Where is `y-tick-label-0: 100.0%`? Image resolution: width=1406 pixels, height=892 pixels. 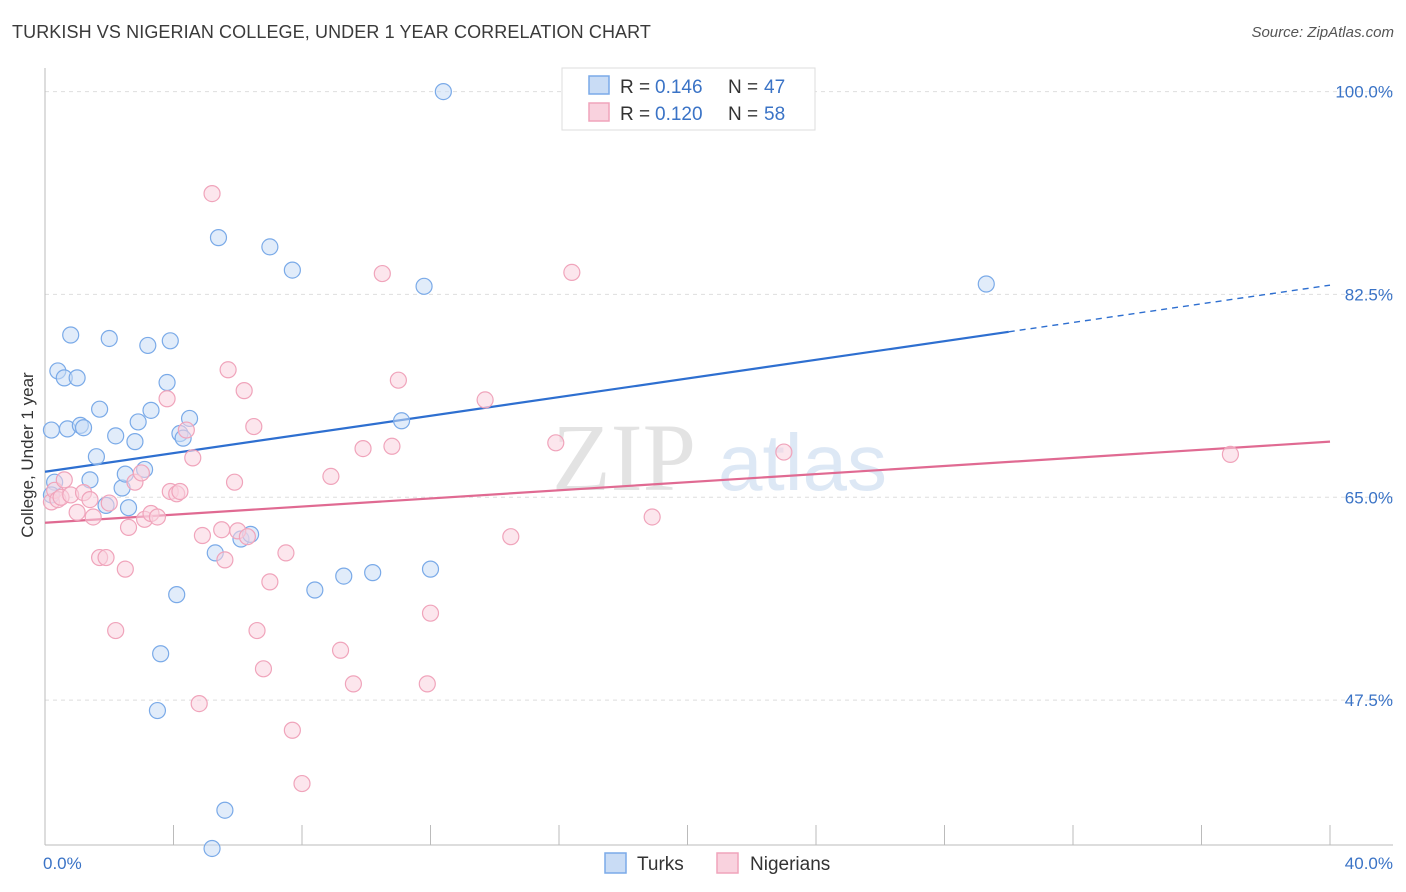 y-tick-label-0: 100.0% is located at coordinates (1364, 92).